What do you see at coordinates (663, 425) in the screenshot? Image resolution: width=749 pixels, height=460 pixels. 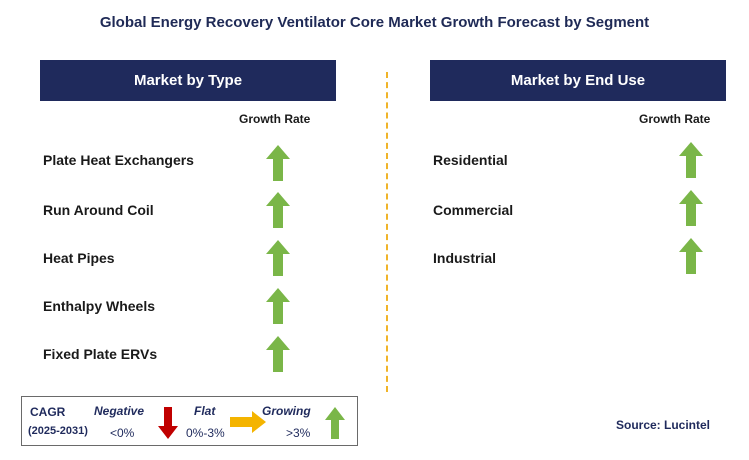 I see `source-label: Source: Lucintel` at bounding box center [663, 425].